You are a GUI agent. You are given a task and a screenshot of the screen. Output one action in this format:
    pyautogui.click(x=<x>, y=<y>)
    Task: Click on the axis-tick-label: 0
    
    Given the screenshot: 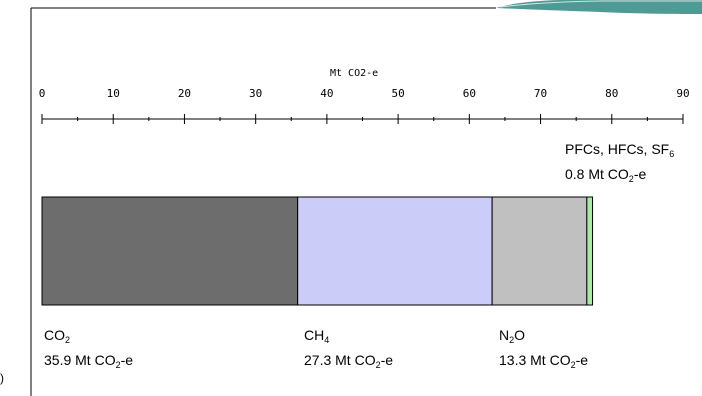 What is the action you would take?
    pyautogui.click(x=42, y=93)
    